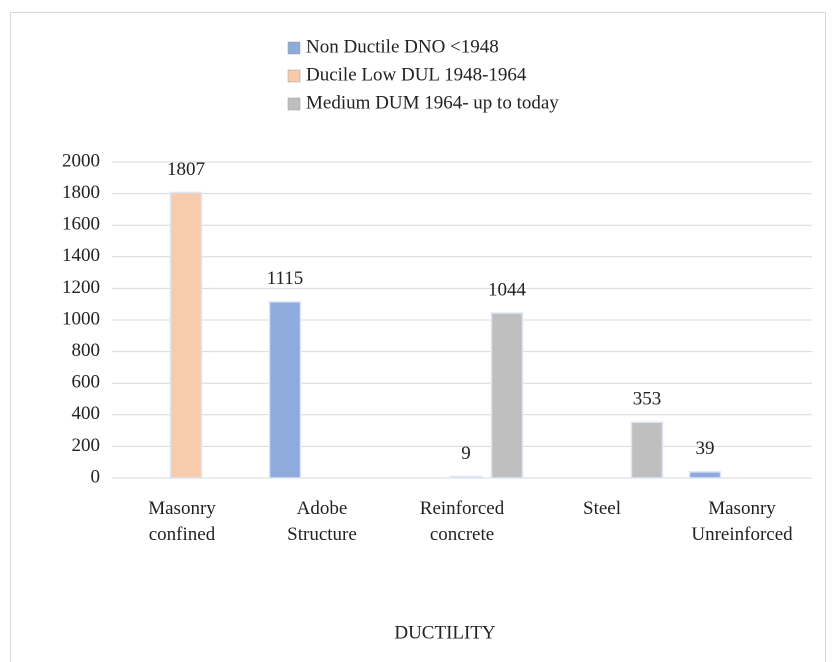 The image size is (836, 662). I want to click on data-label: 39, so click(705, 448).